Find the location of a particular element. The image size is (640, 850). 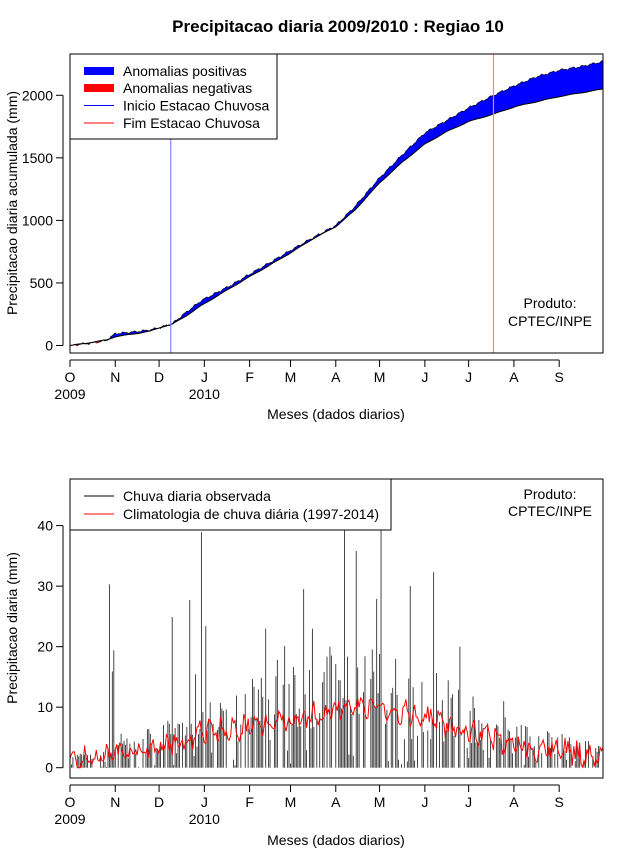

y-axis-label: Precipitacao diaria acumulada (mm) is located at coordinates (12, 203).